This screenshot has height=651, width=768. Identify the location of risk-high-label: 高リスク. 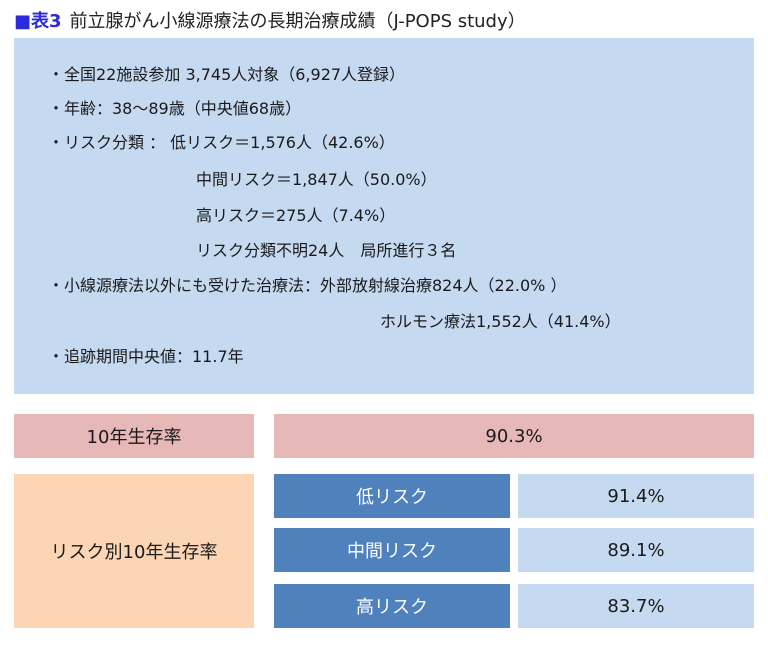
(392, 606).